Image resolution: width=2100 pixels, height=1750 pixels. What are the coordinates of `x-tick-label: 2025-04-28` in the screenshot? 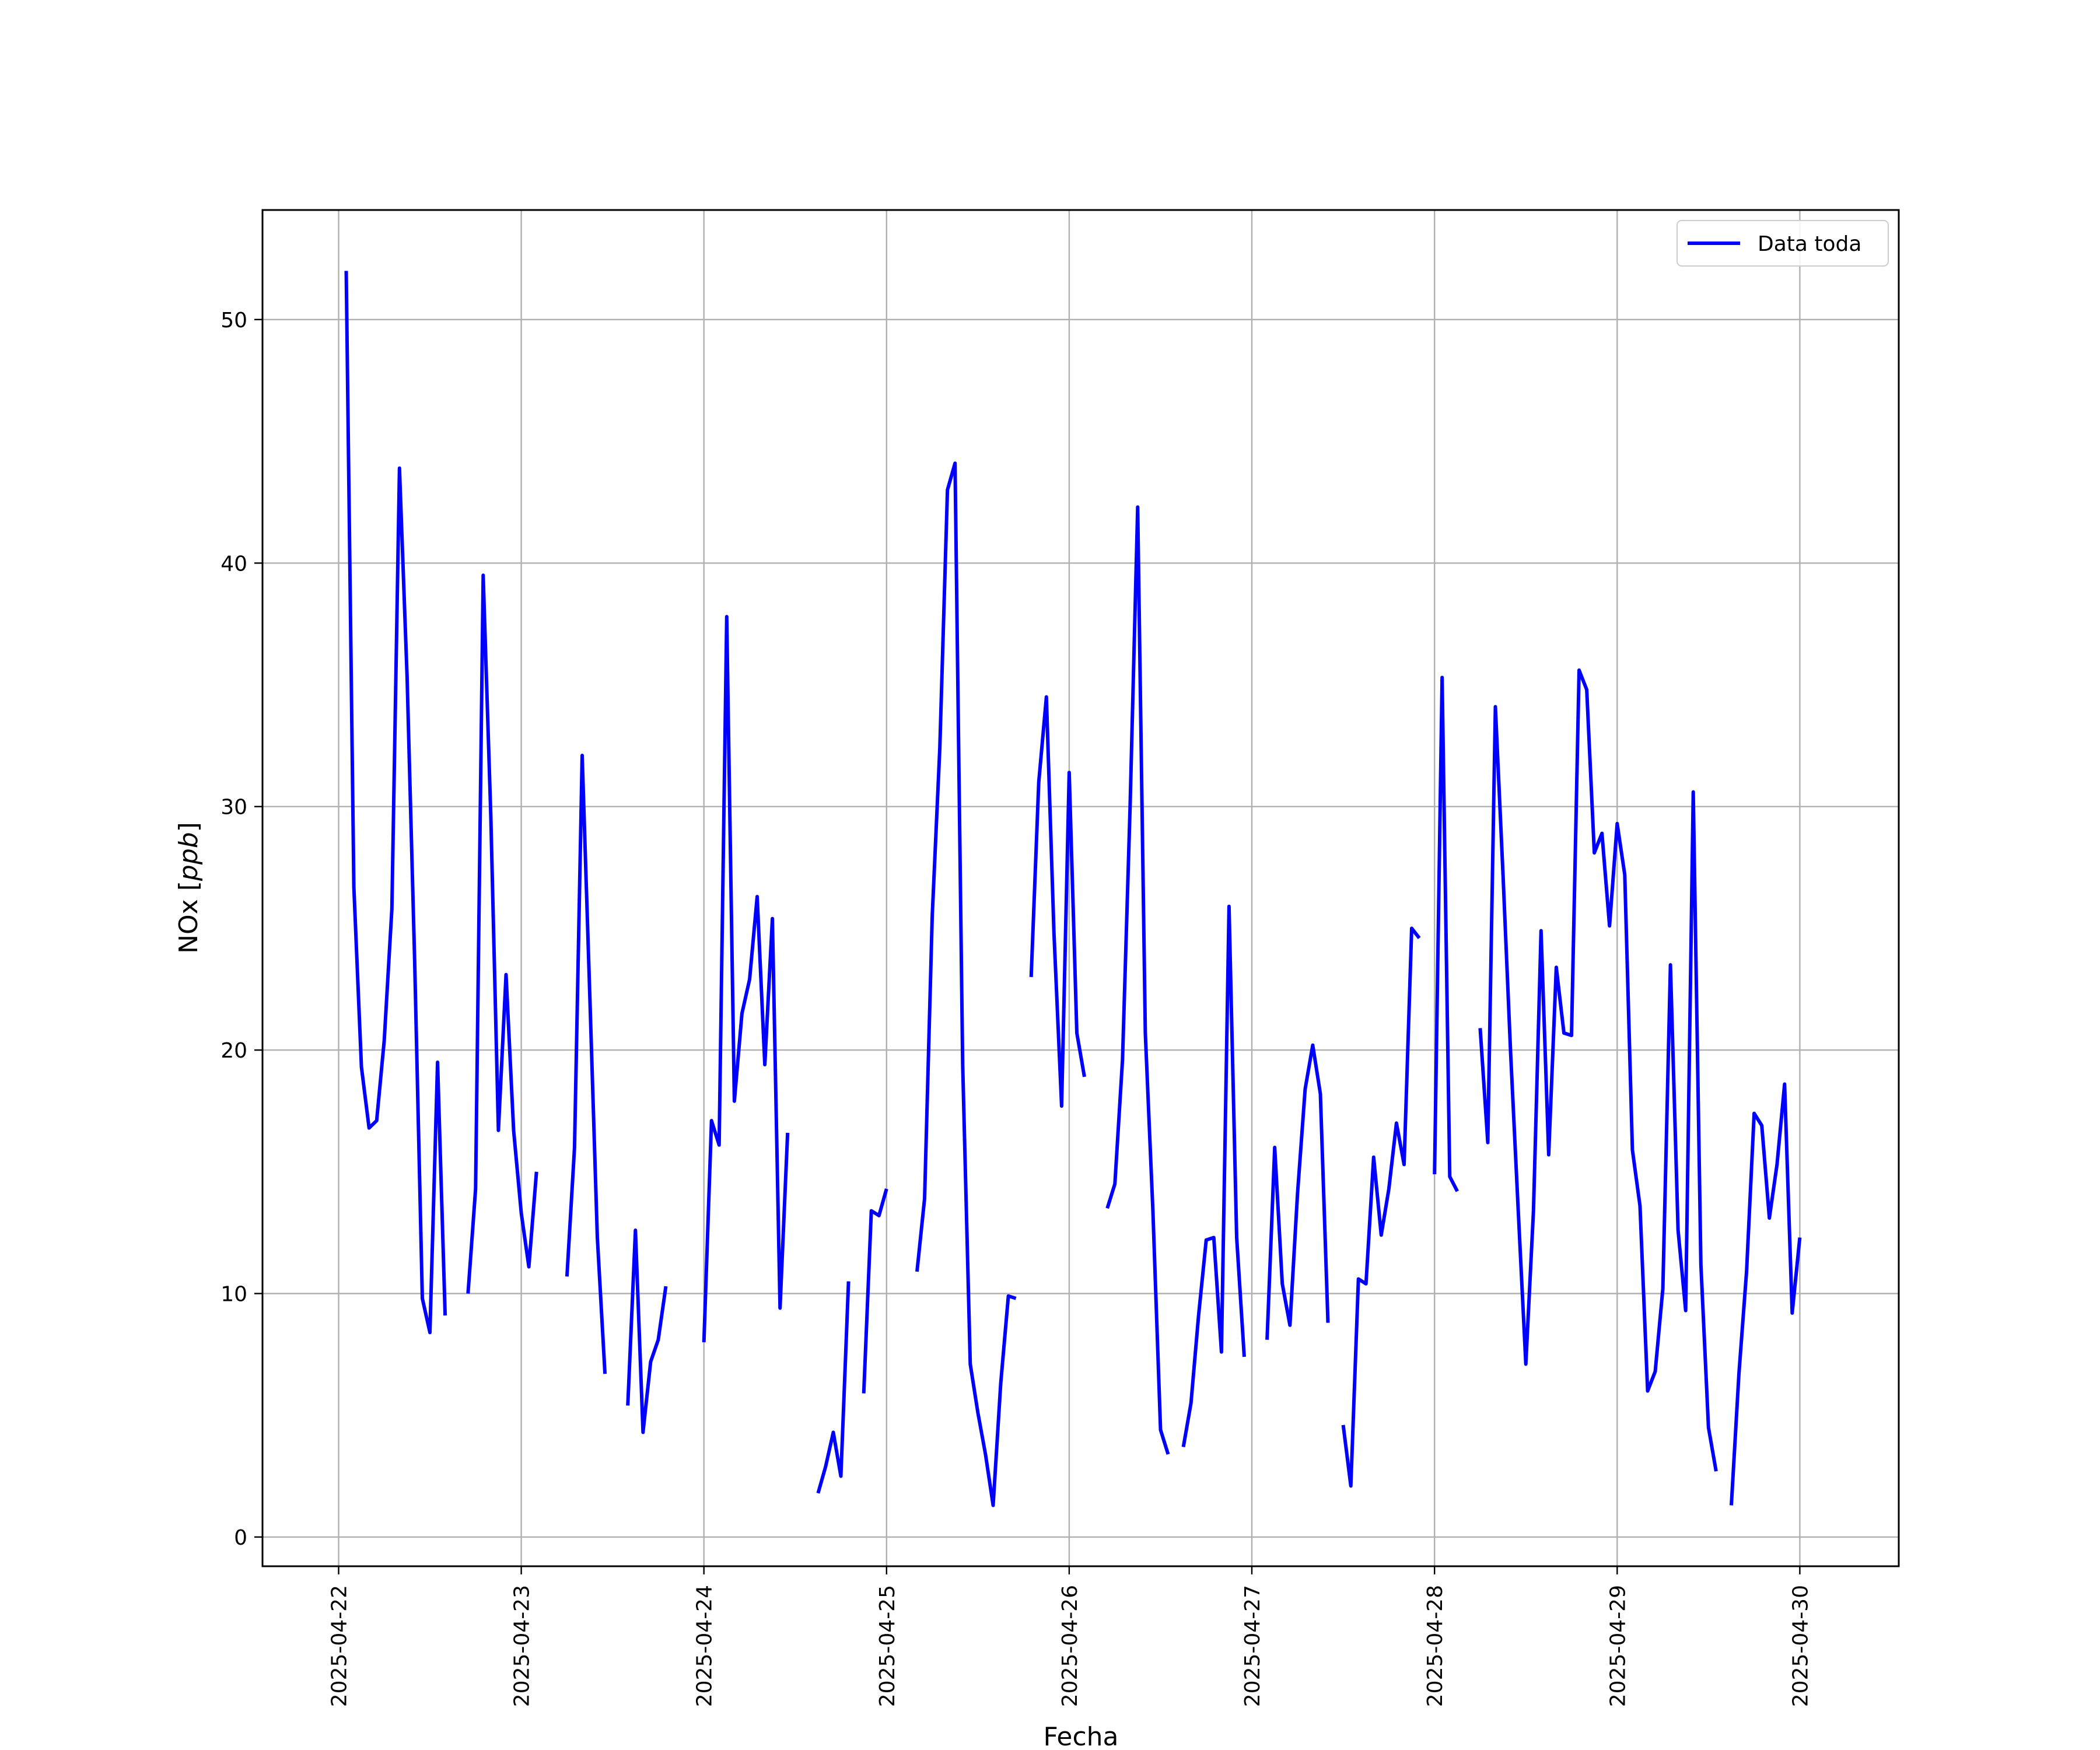 It's located at (1435, 1646).